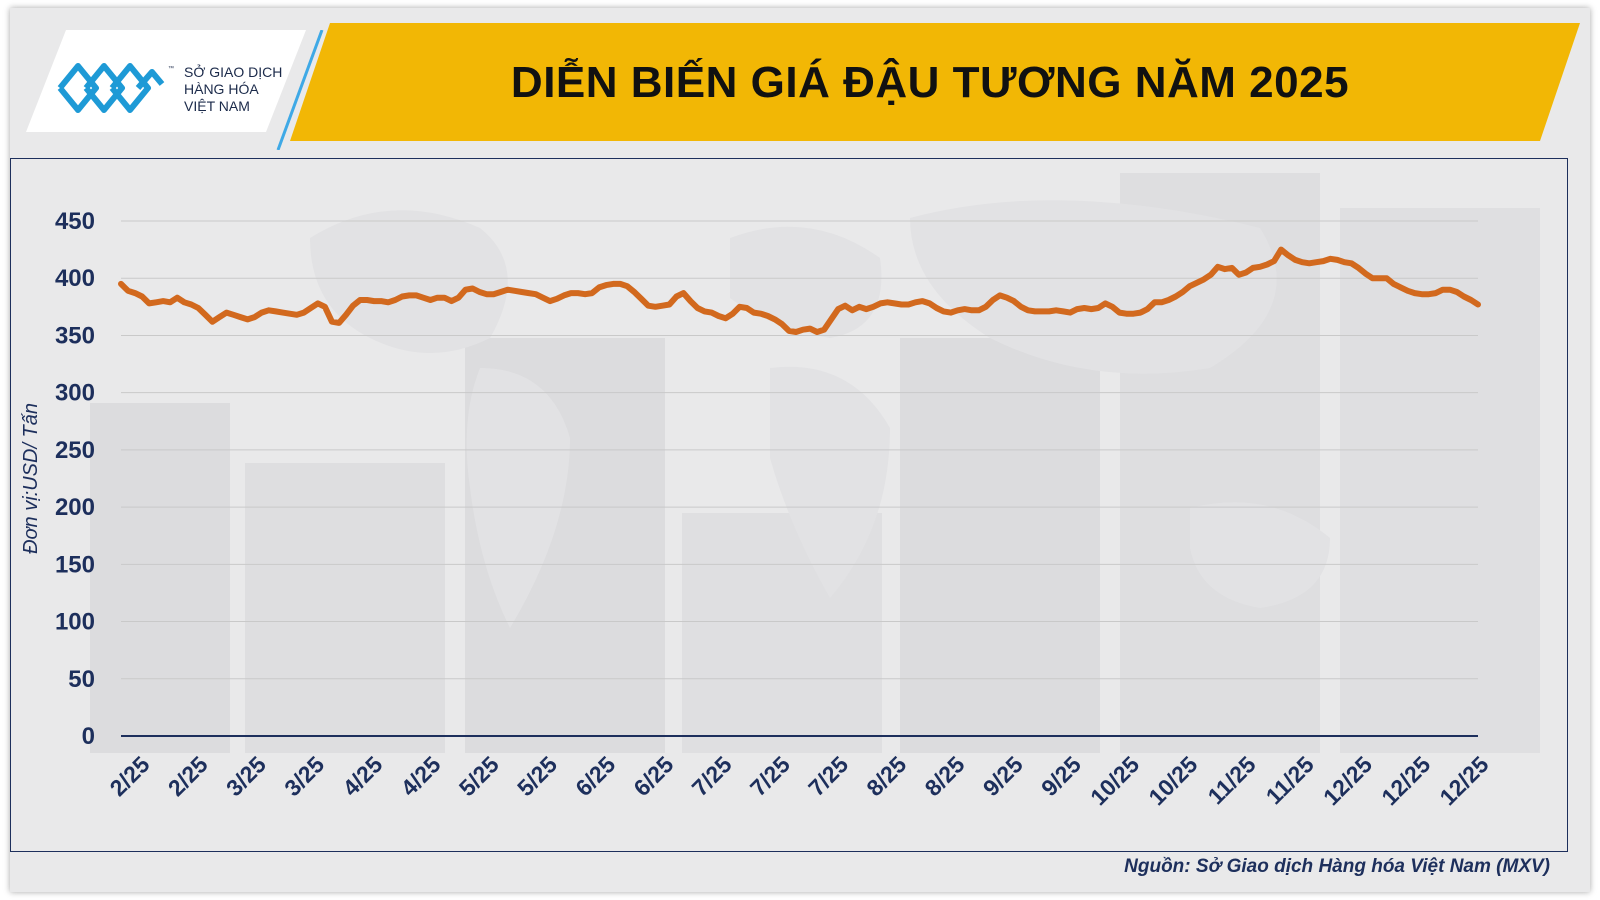 The image size is (1600, 900). I want to click on logo-line: VIỆT NAM, so click(217, 106).